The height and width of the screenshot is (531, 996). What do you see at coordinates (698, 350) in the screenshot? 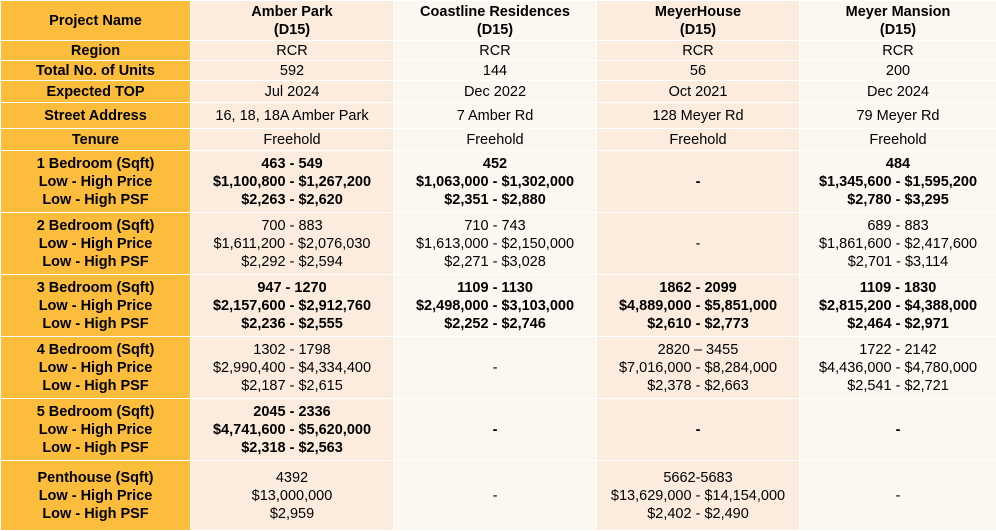
I see `unit-value: 2820 – 3455` at bounding box center [698, 350].